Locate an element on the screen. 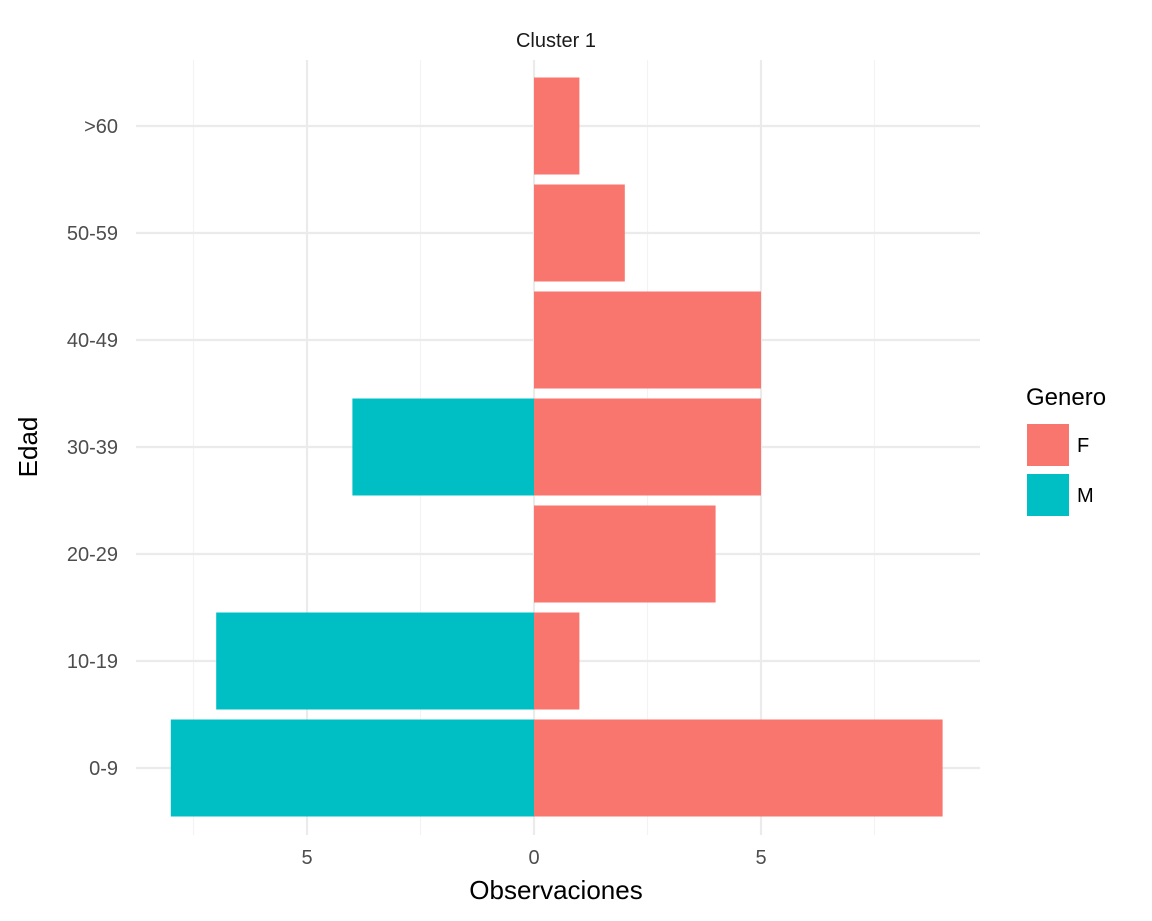 This screenshot has height=921, width=1152. legend-key-M is located at coordinates (1048, 495).